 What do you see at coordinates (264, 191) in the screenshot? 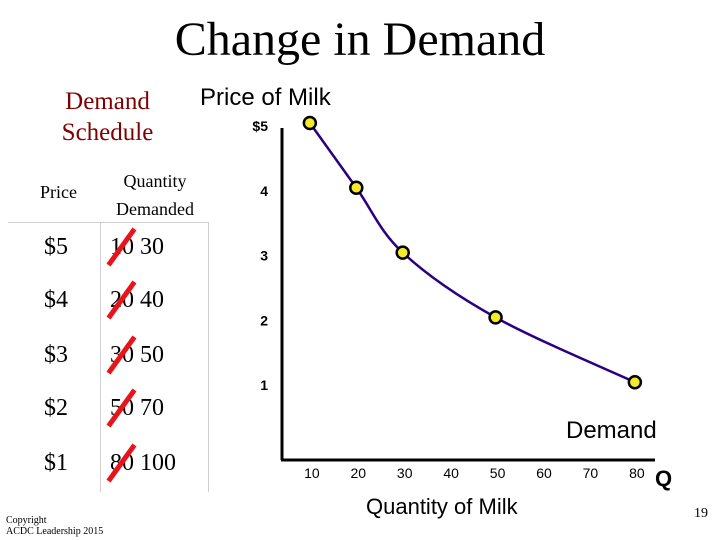
I see `y-tick-label: 4` at bounding box center [264, 191].